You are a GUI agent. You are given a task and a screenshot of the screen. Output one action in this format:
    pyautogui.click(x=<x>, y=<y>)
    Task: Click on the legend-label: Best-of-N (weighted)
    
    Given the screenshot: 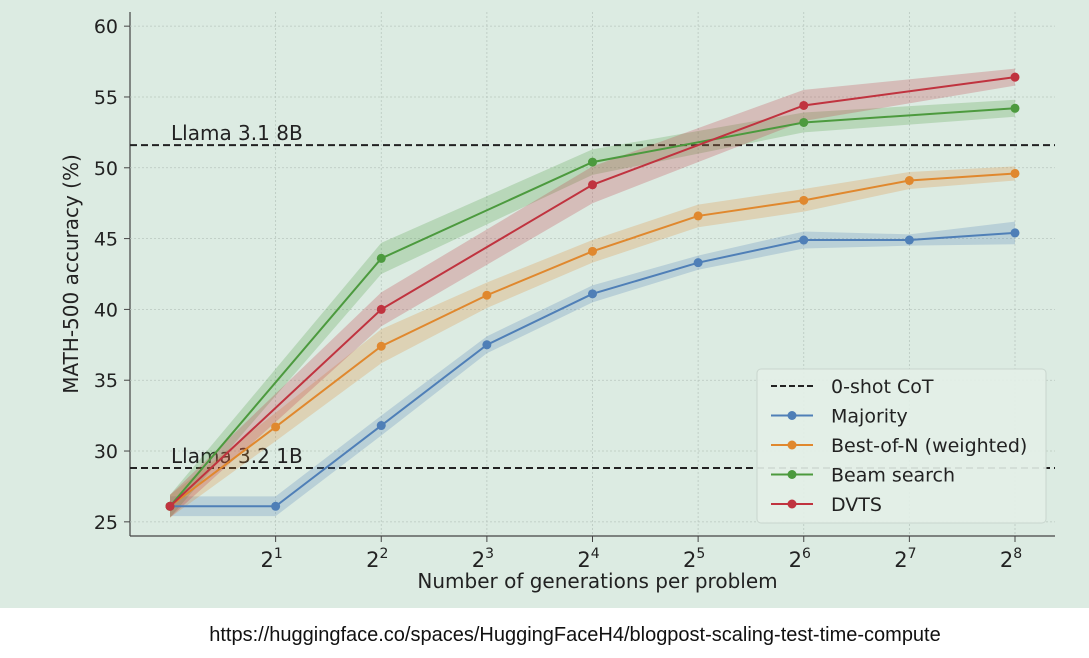 What is the action you would take?
    pyautogui.click(x=929, y=446)
    